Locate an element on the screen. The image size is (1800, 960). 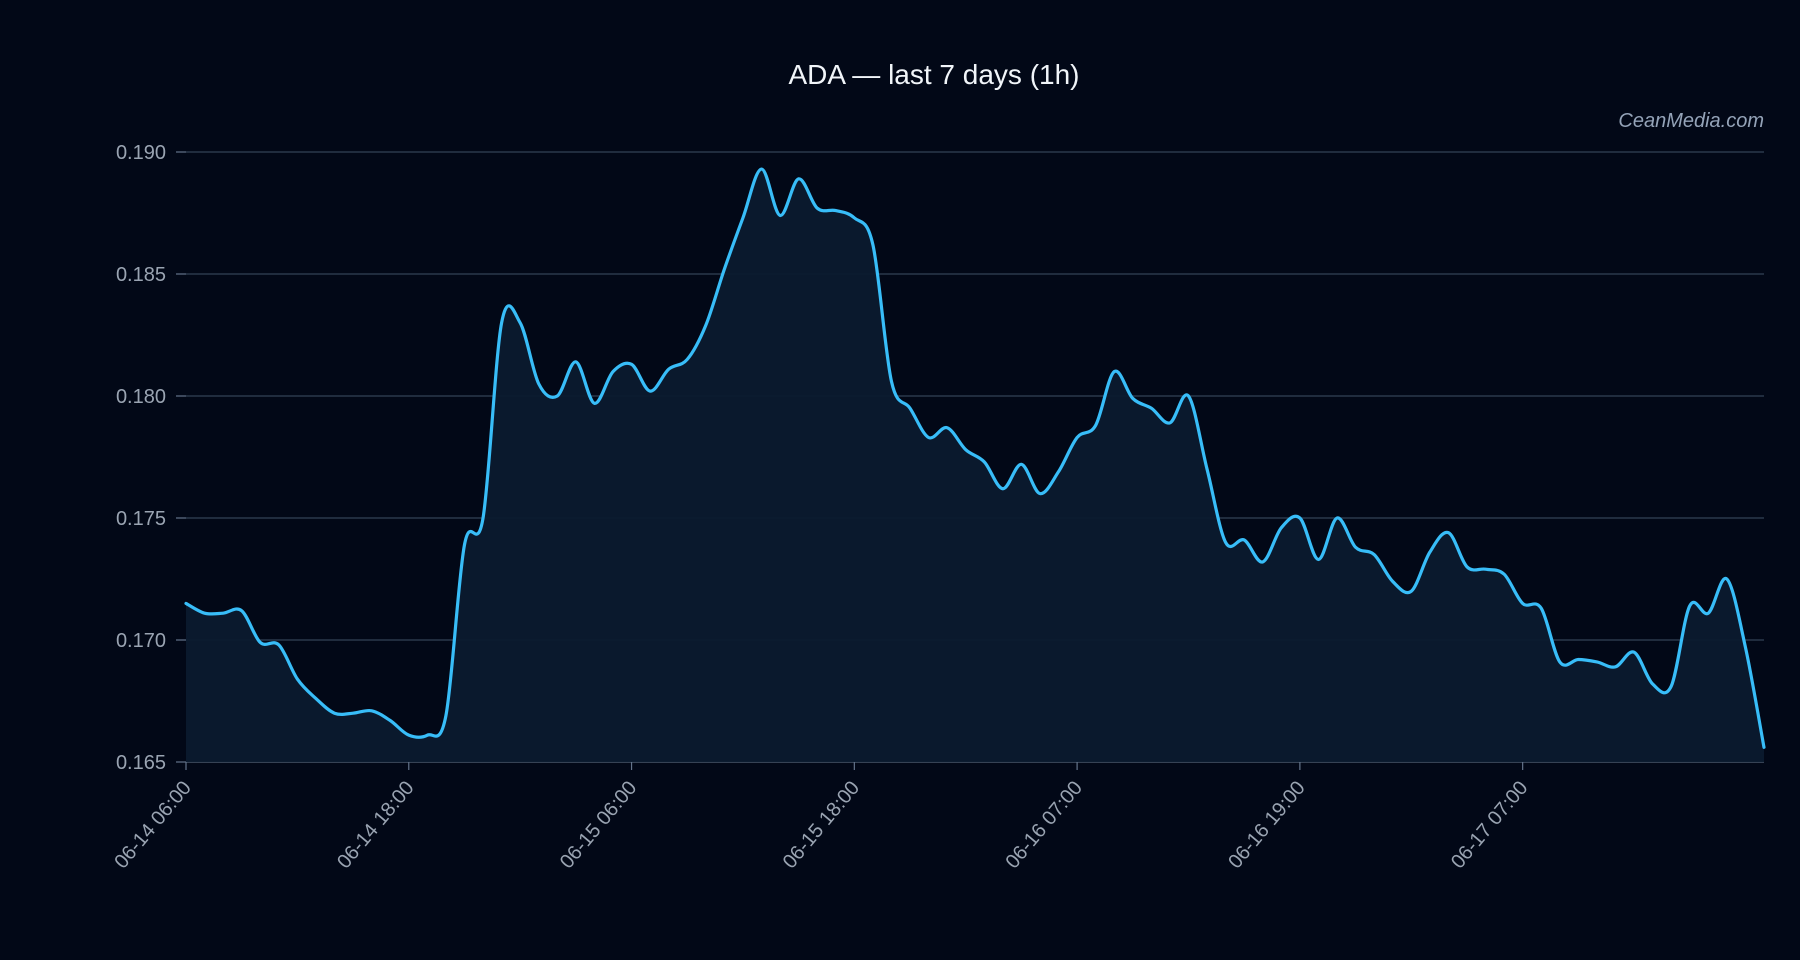
y-tick-label: 0.180 is located at coordinates (141, 397).